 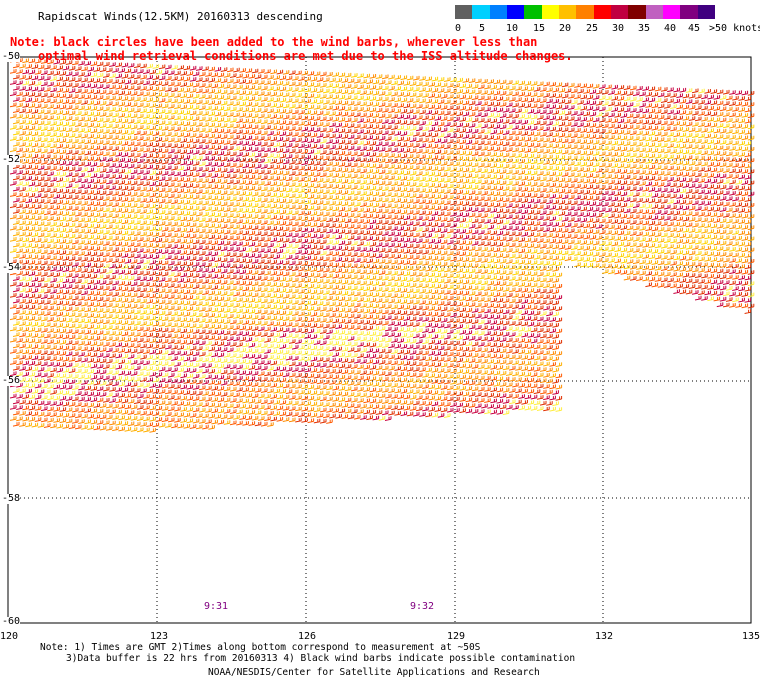 What do you see at coordinates (458, 28) in the screenshot?
I see `legend-label: 0` at bounding box center [458, 28].